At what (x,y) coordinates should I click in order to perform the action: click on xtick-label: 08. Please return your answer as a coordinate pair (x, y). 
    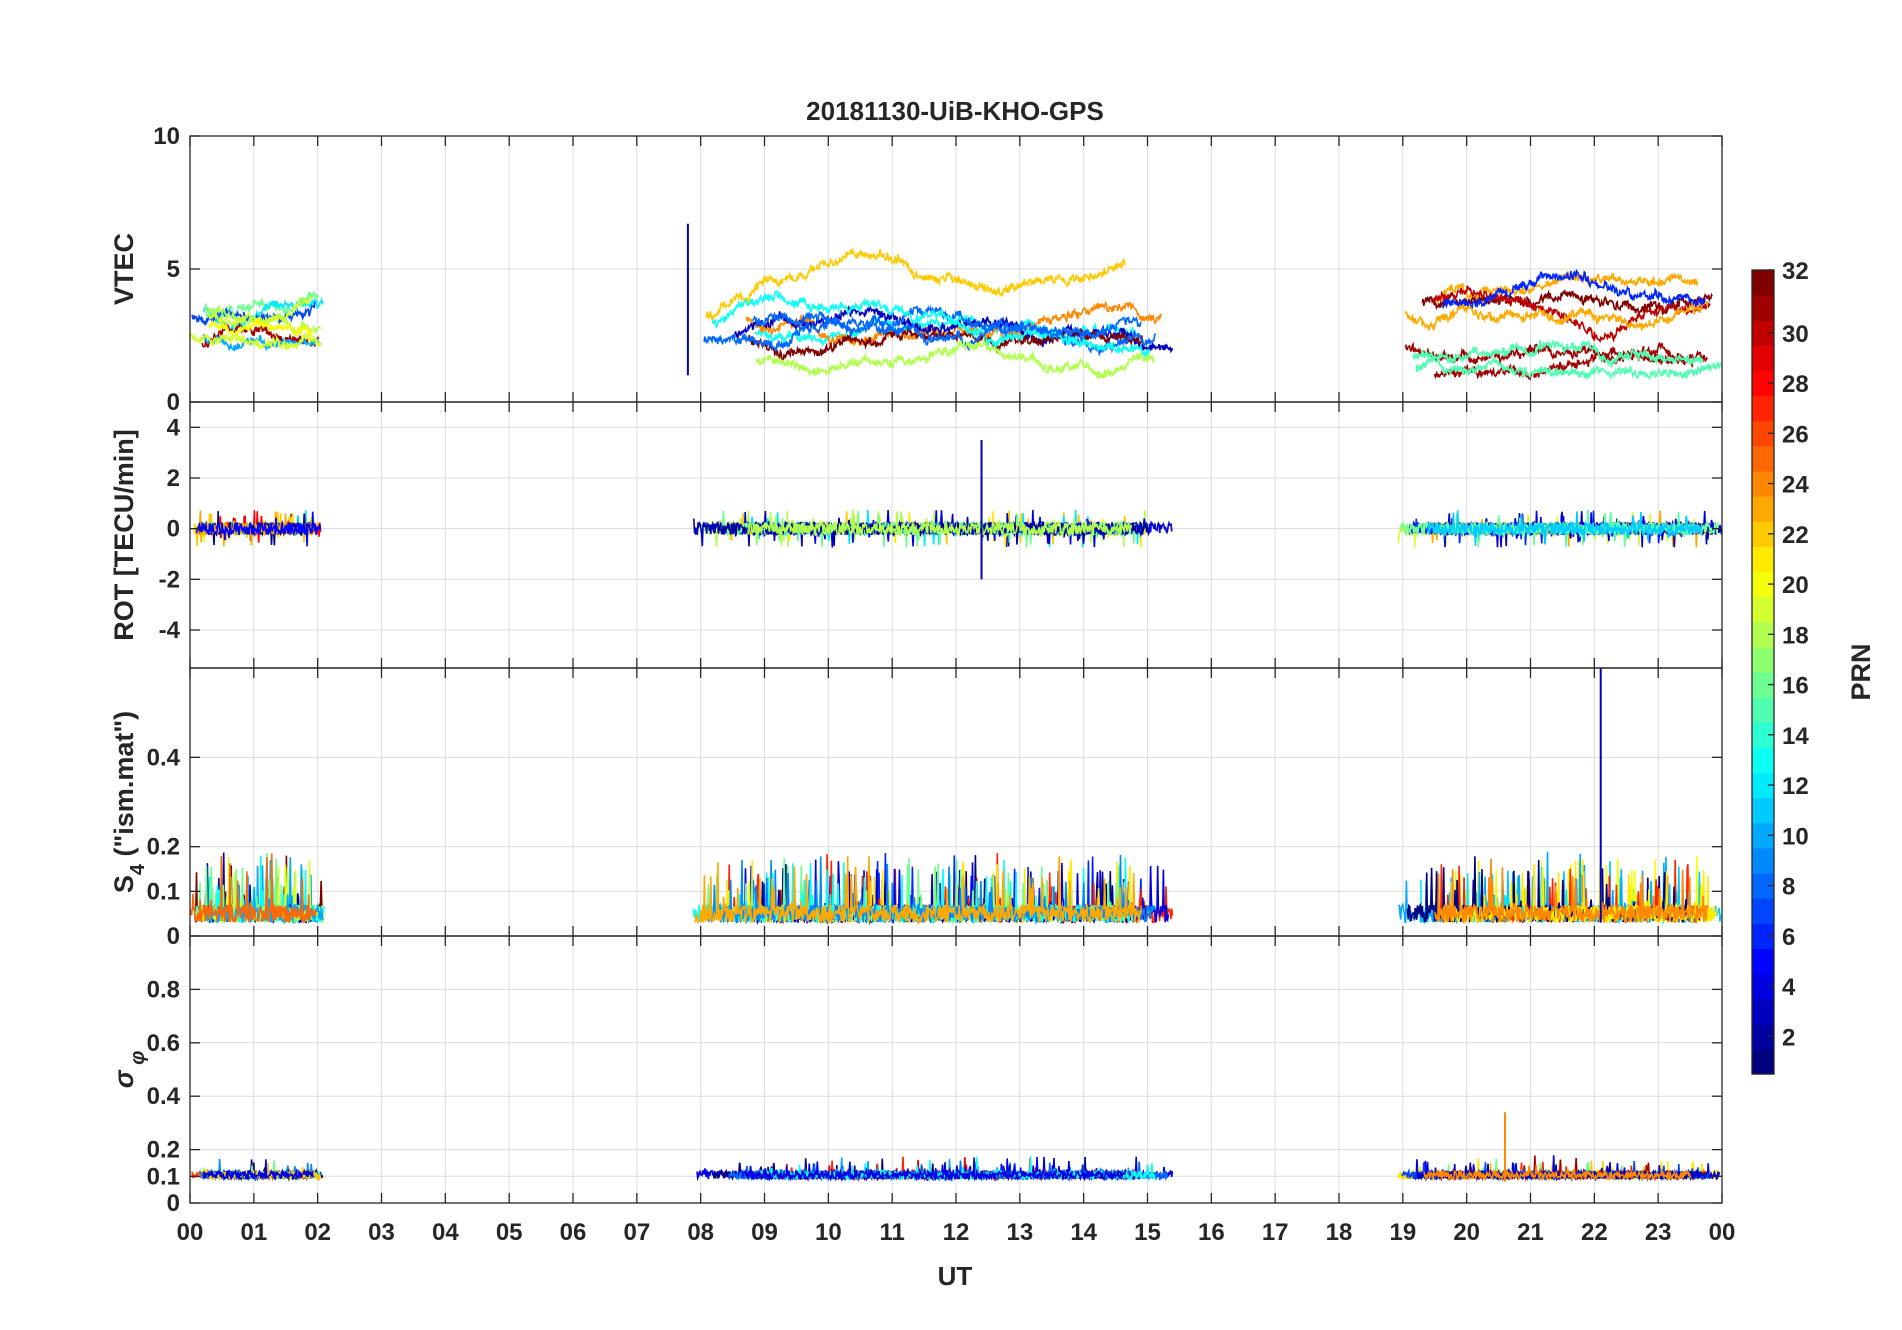
    Looking at the image, I should click on (700, 1232).